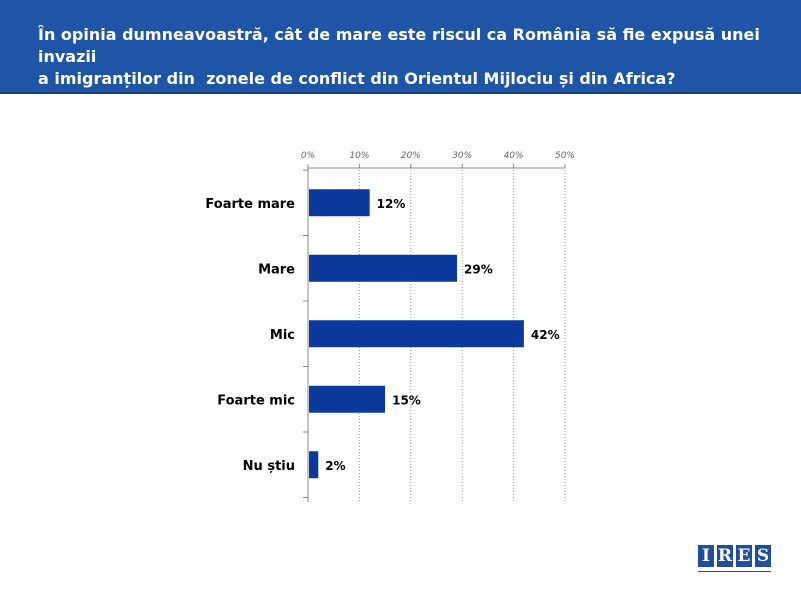  I want to click on x-tick-label: 50%, so click(565, 156).